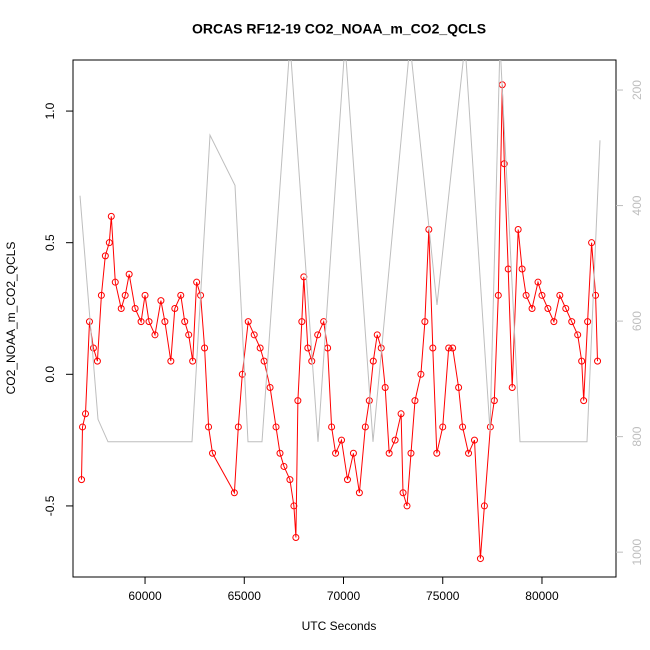  I want to click on y2-tick-label: 800, so click(637, 436).